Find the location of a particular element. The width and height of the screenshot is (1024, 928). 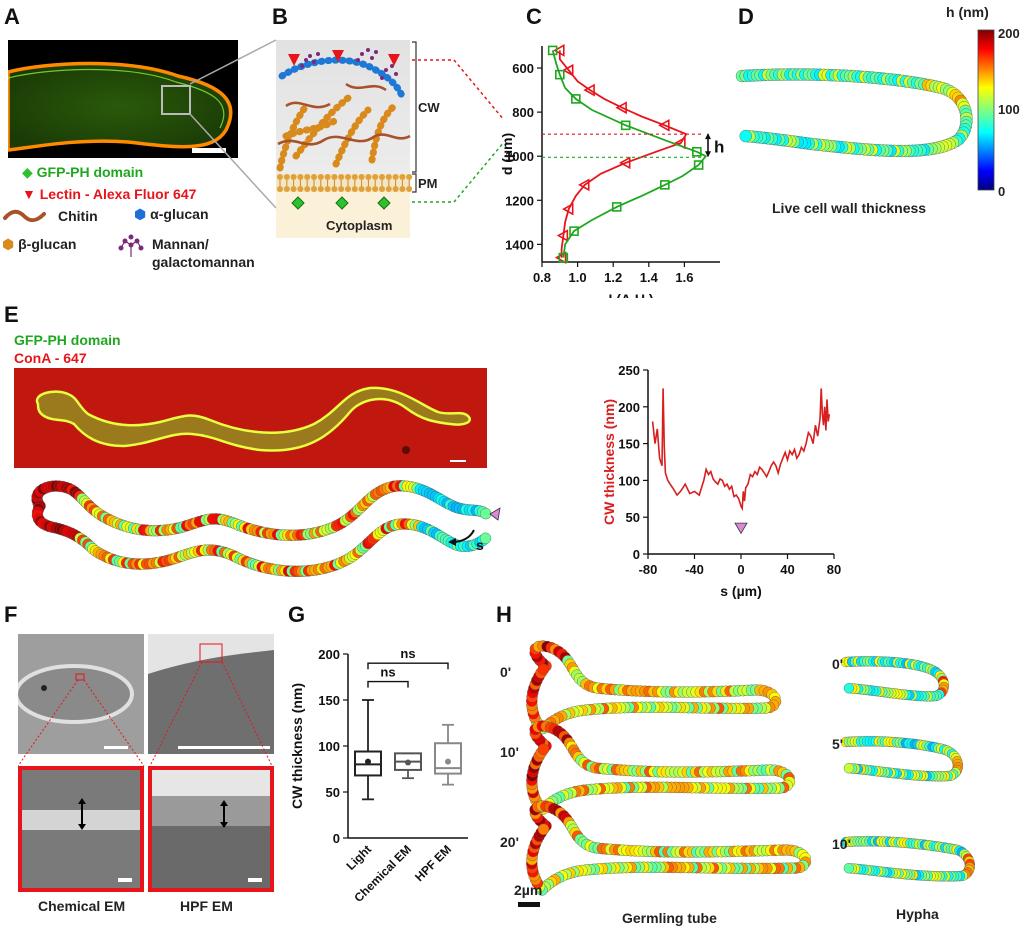

thickness-trace is located at coordinates (741, 450).